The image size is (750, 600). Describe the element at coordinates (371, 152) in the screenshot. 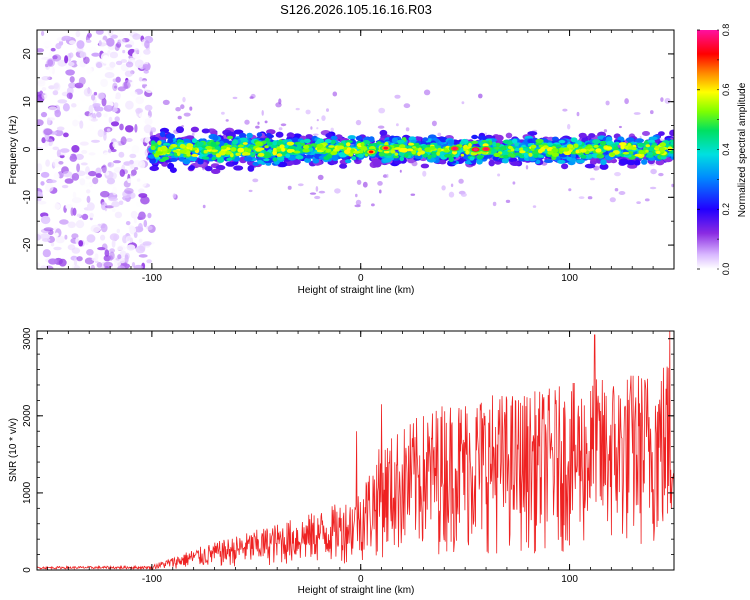

I see `peak-core` at that location.